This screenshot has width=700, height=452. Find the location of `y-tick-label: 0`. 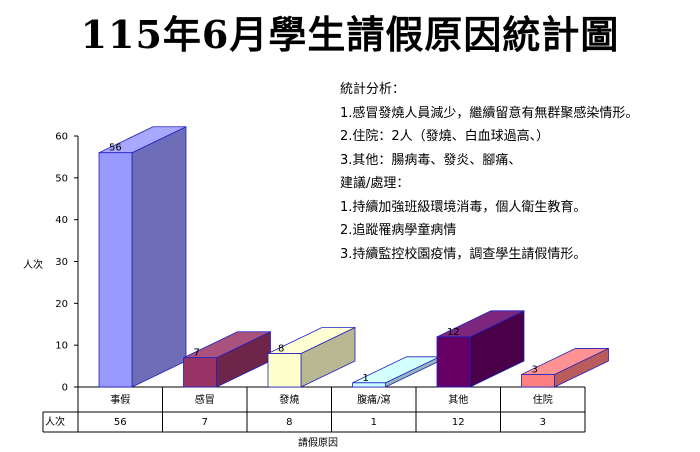

y-tick-label: 0 is located at coordinates (65, 388).